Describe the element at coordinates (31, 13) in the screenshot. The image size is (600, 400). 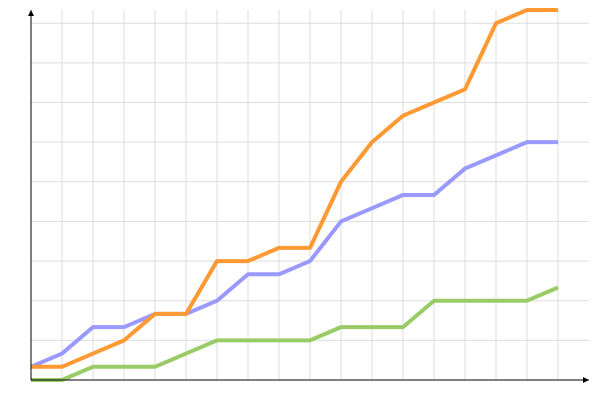
I see `y-axis-arrow-icon` at that location.